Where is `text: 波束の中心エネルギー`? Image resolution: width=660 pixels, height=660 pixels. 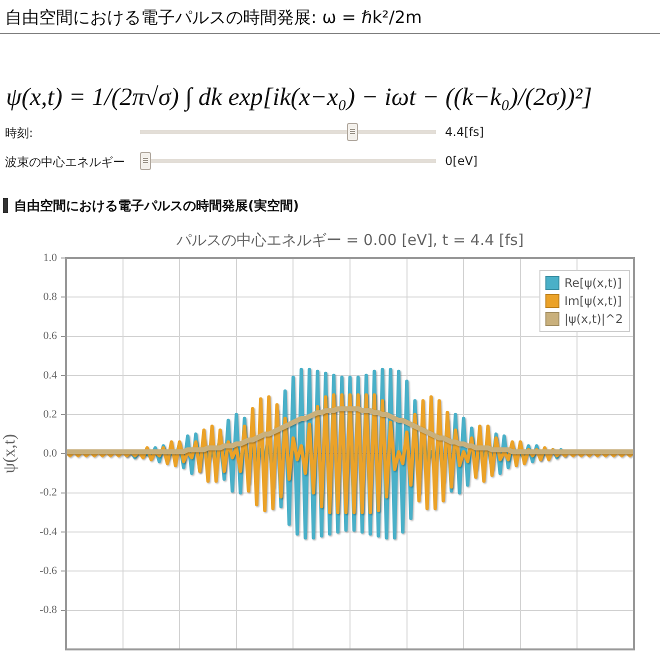
text: 波束の中心エネルギー is located at coordinates (65, 162).